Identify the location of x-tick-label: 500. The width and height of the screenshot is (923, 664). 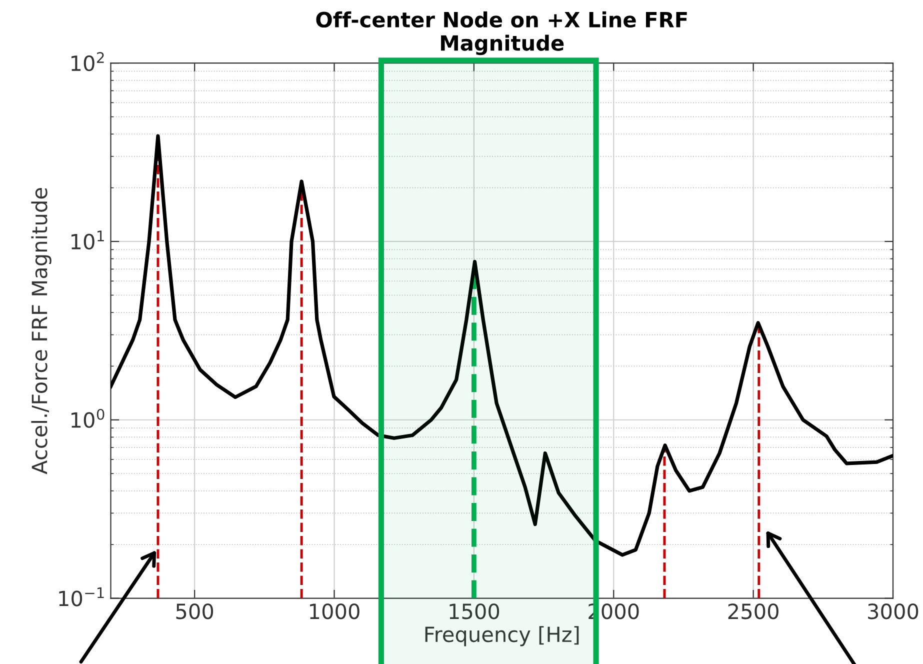
(195, 611).